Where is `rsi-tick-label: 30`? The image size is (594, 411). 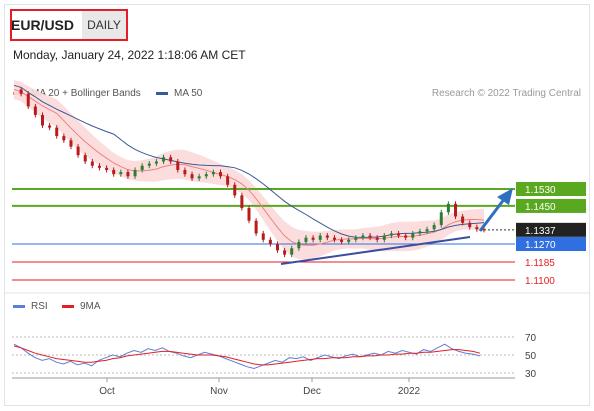 rsi-tick-label: 30 is located at coordinates (531, 374).